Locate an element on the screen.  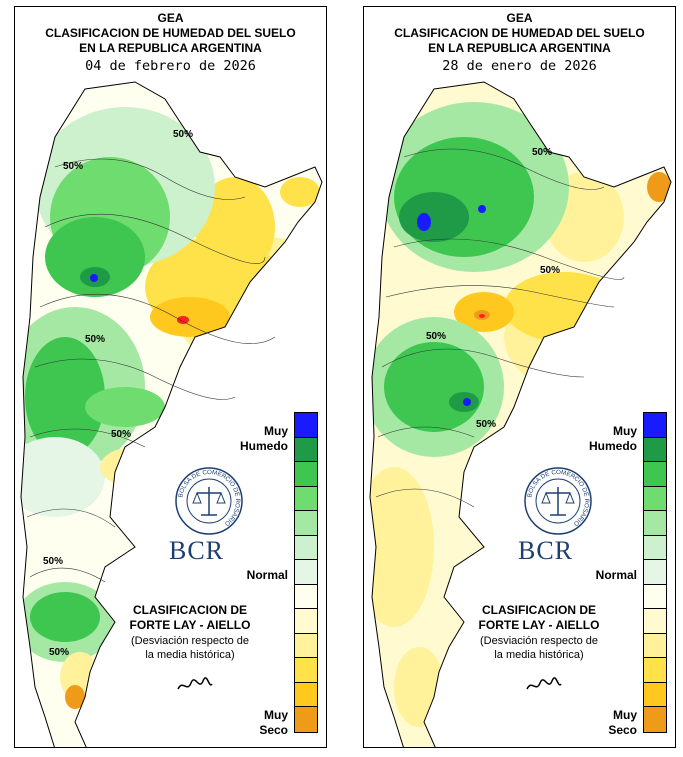
map-date: 28 de enero de 2026 is located at coordinates (519, 66).